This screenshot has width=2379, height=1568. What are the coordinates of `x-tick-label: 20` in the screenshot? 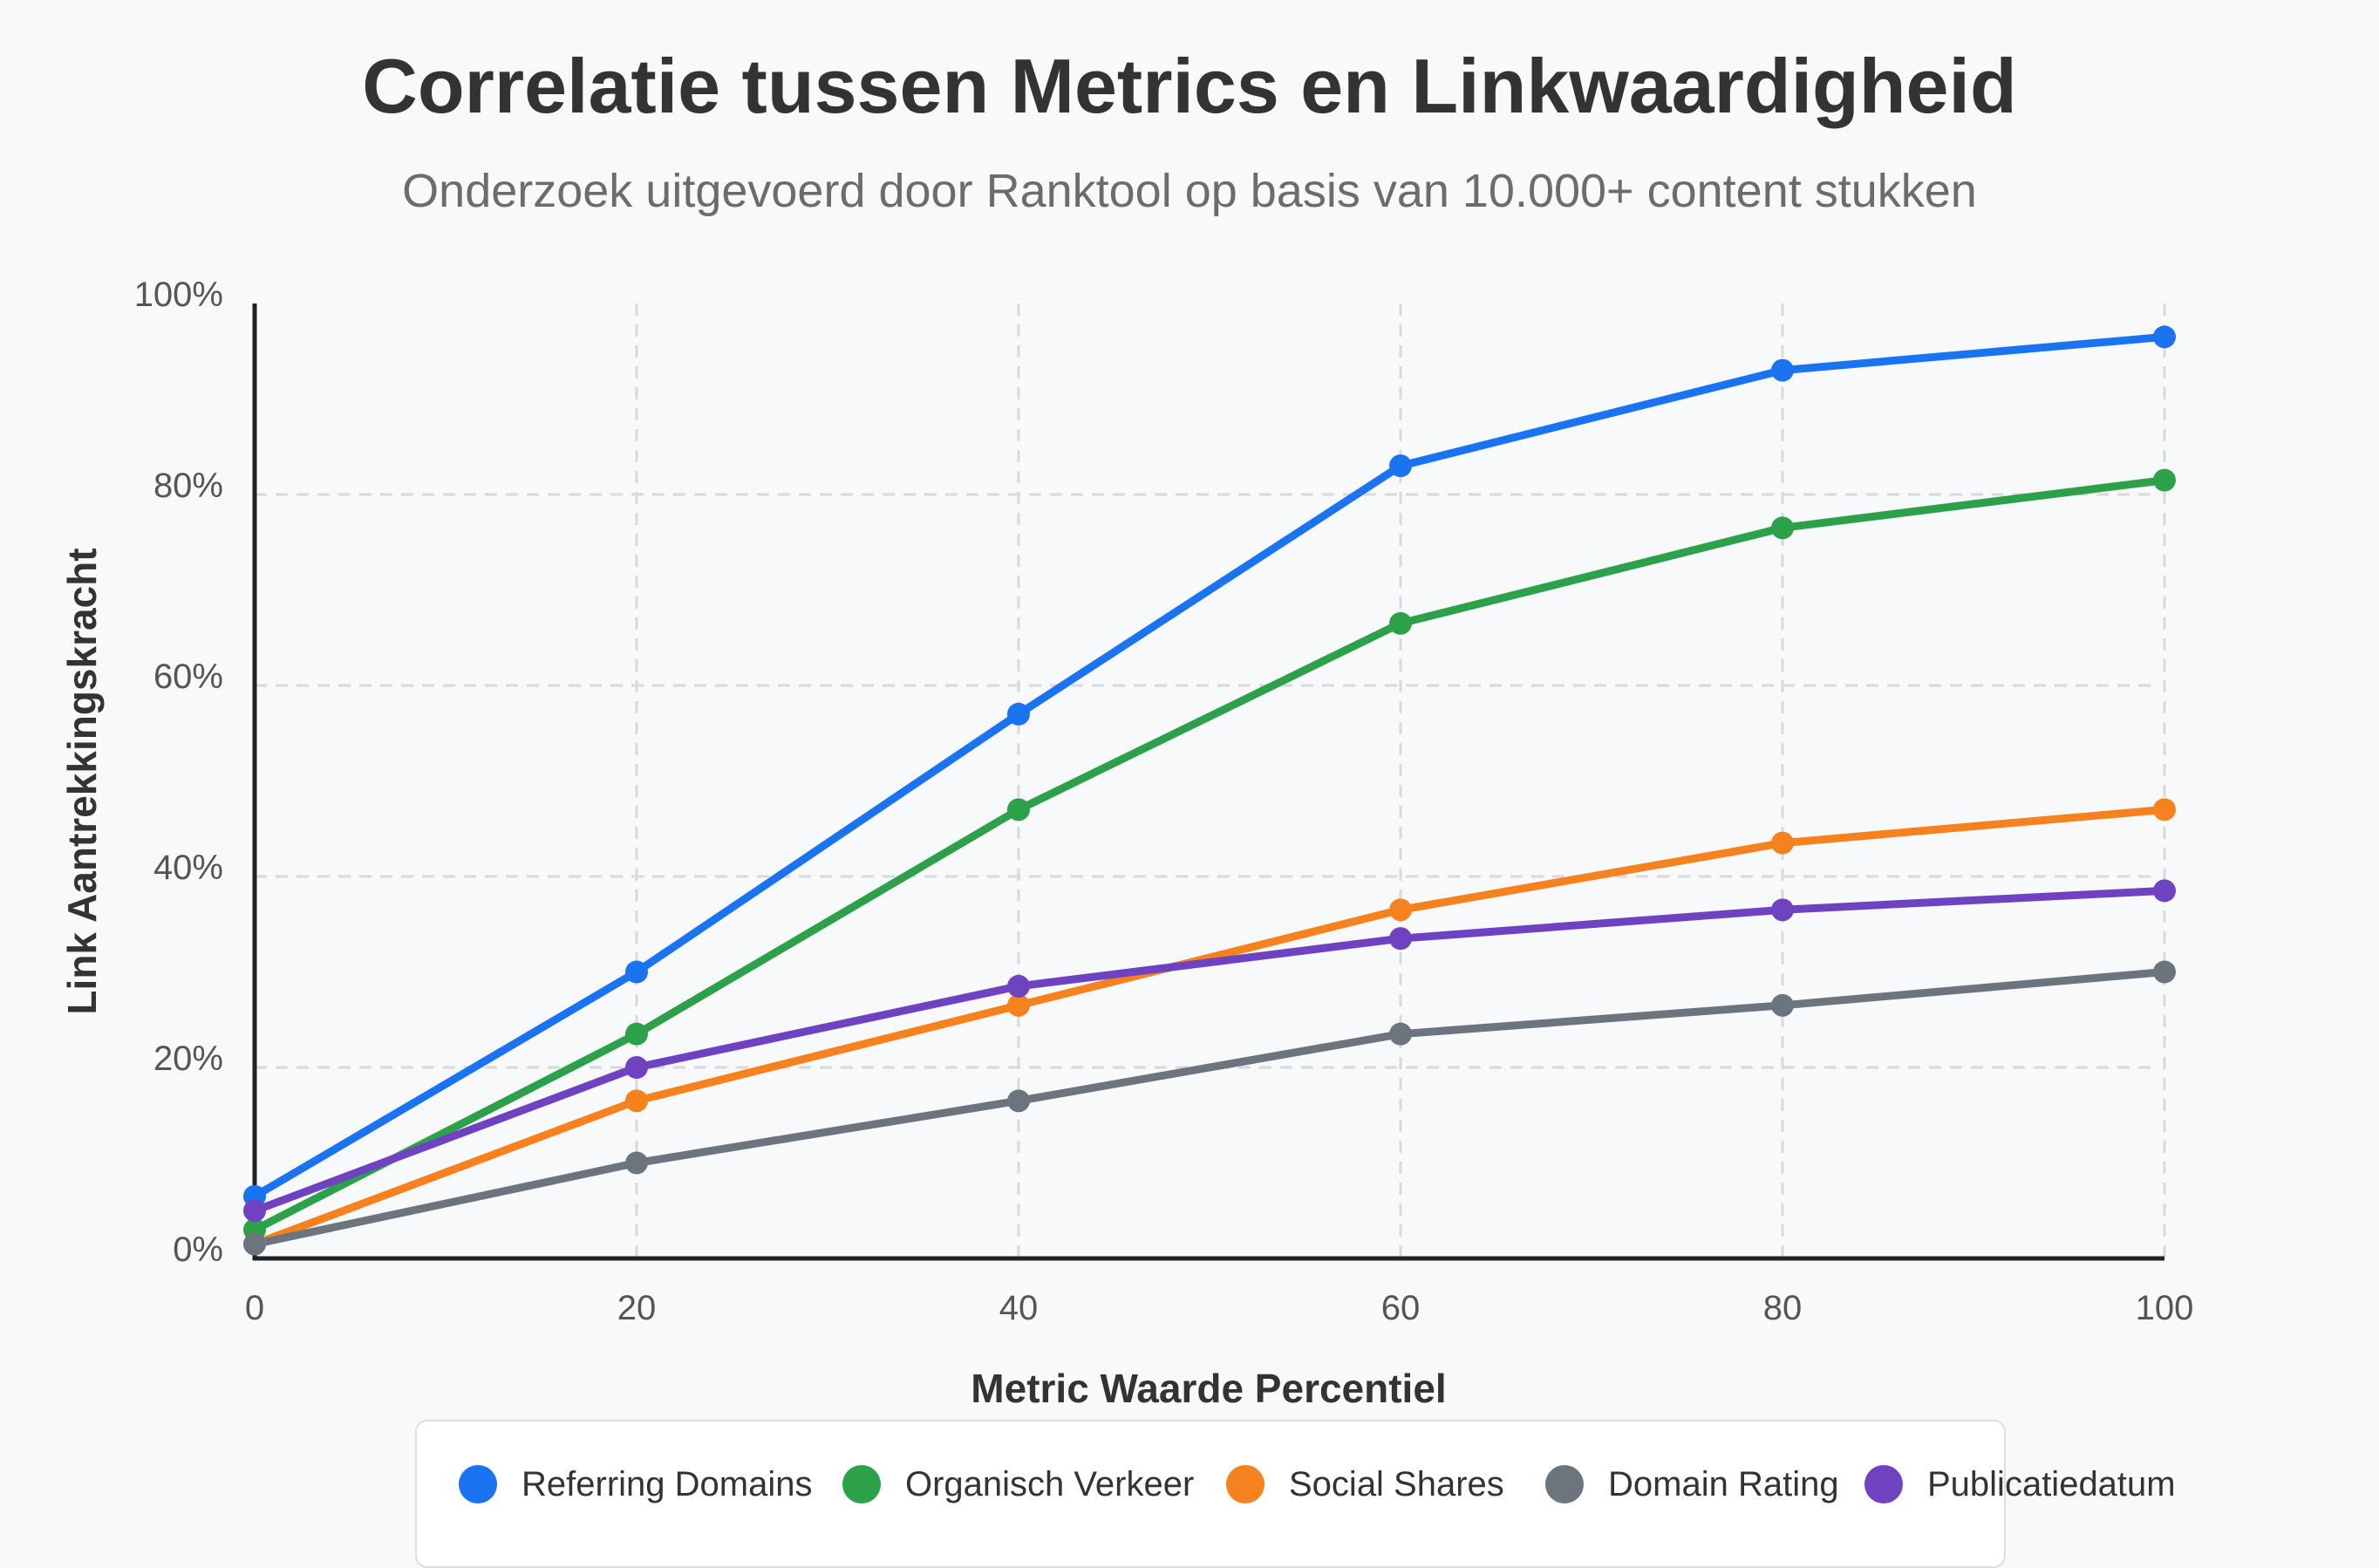 It's located at (637, 1308).